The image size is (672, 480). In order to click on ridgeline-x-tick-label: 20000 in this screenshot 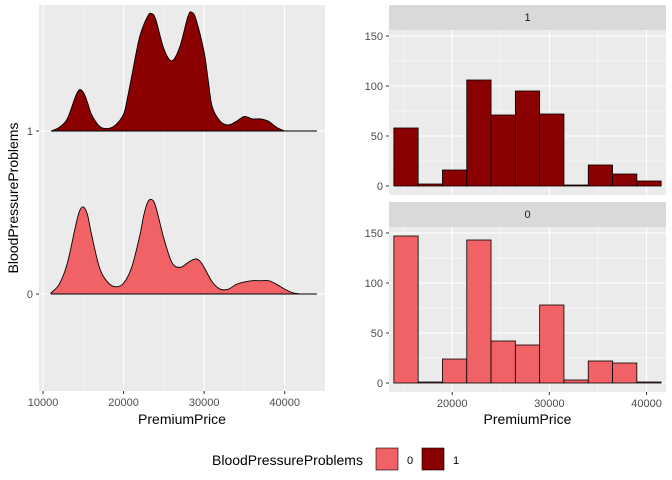, I will do `click(123, 403)`.